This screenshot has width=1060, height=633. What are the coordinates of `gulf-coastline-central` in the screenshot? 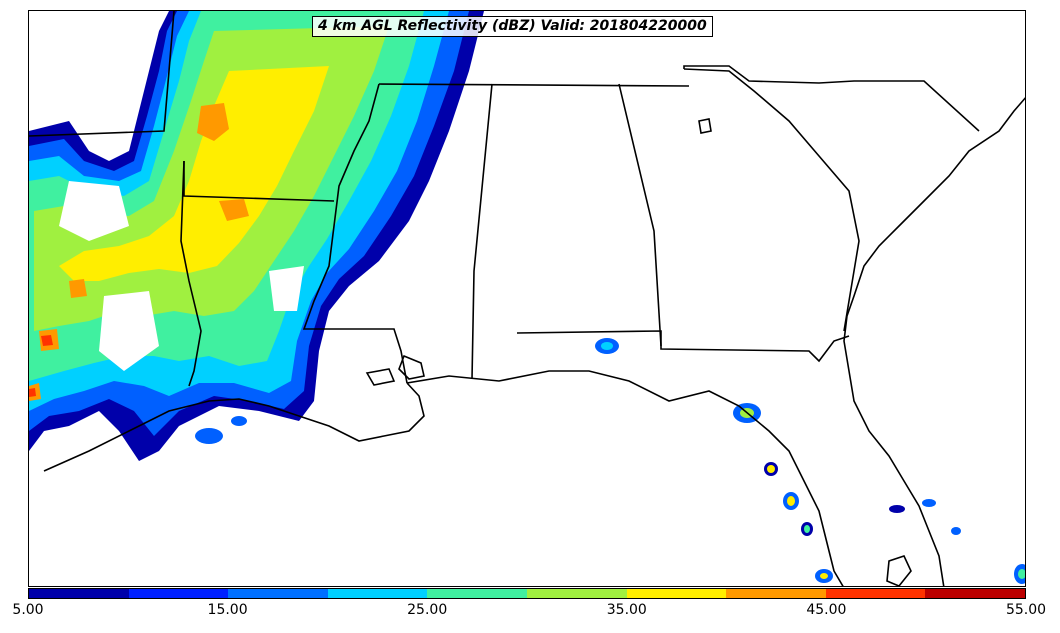 It's located at (625, 478).